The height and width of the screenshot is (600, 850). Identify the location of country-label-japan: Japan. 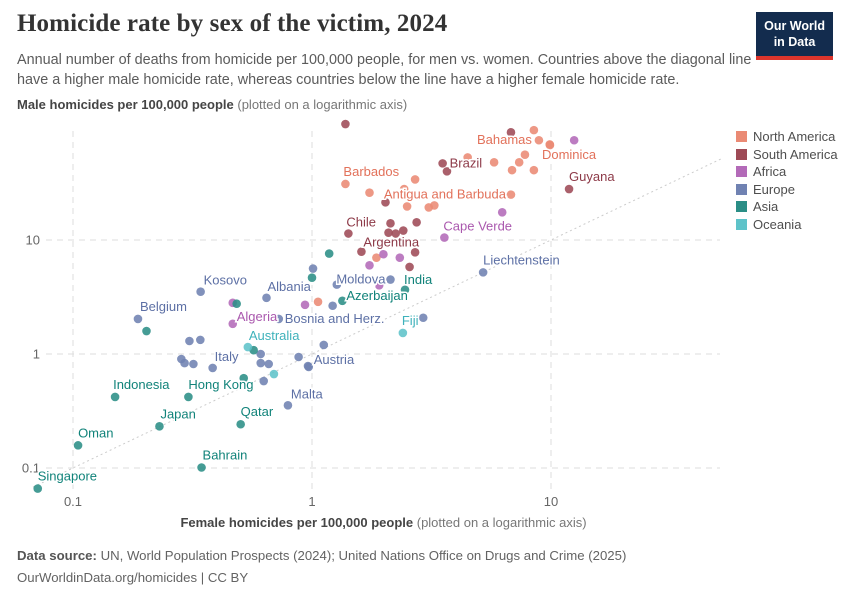
(178, 414).